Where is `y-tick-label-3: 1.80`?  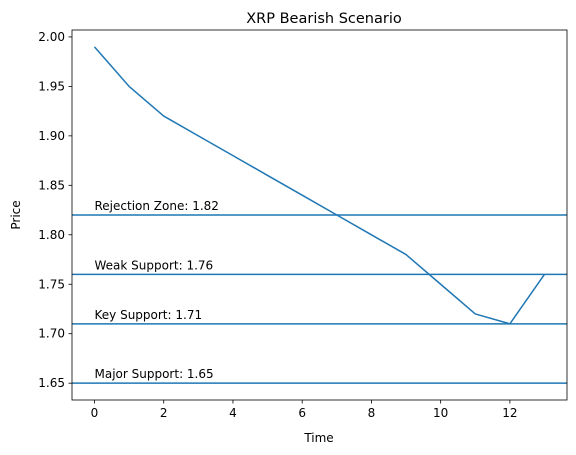
y-tick-label-3: 1.80 is located at coordinates (51, 235).